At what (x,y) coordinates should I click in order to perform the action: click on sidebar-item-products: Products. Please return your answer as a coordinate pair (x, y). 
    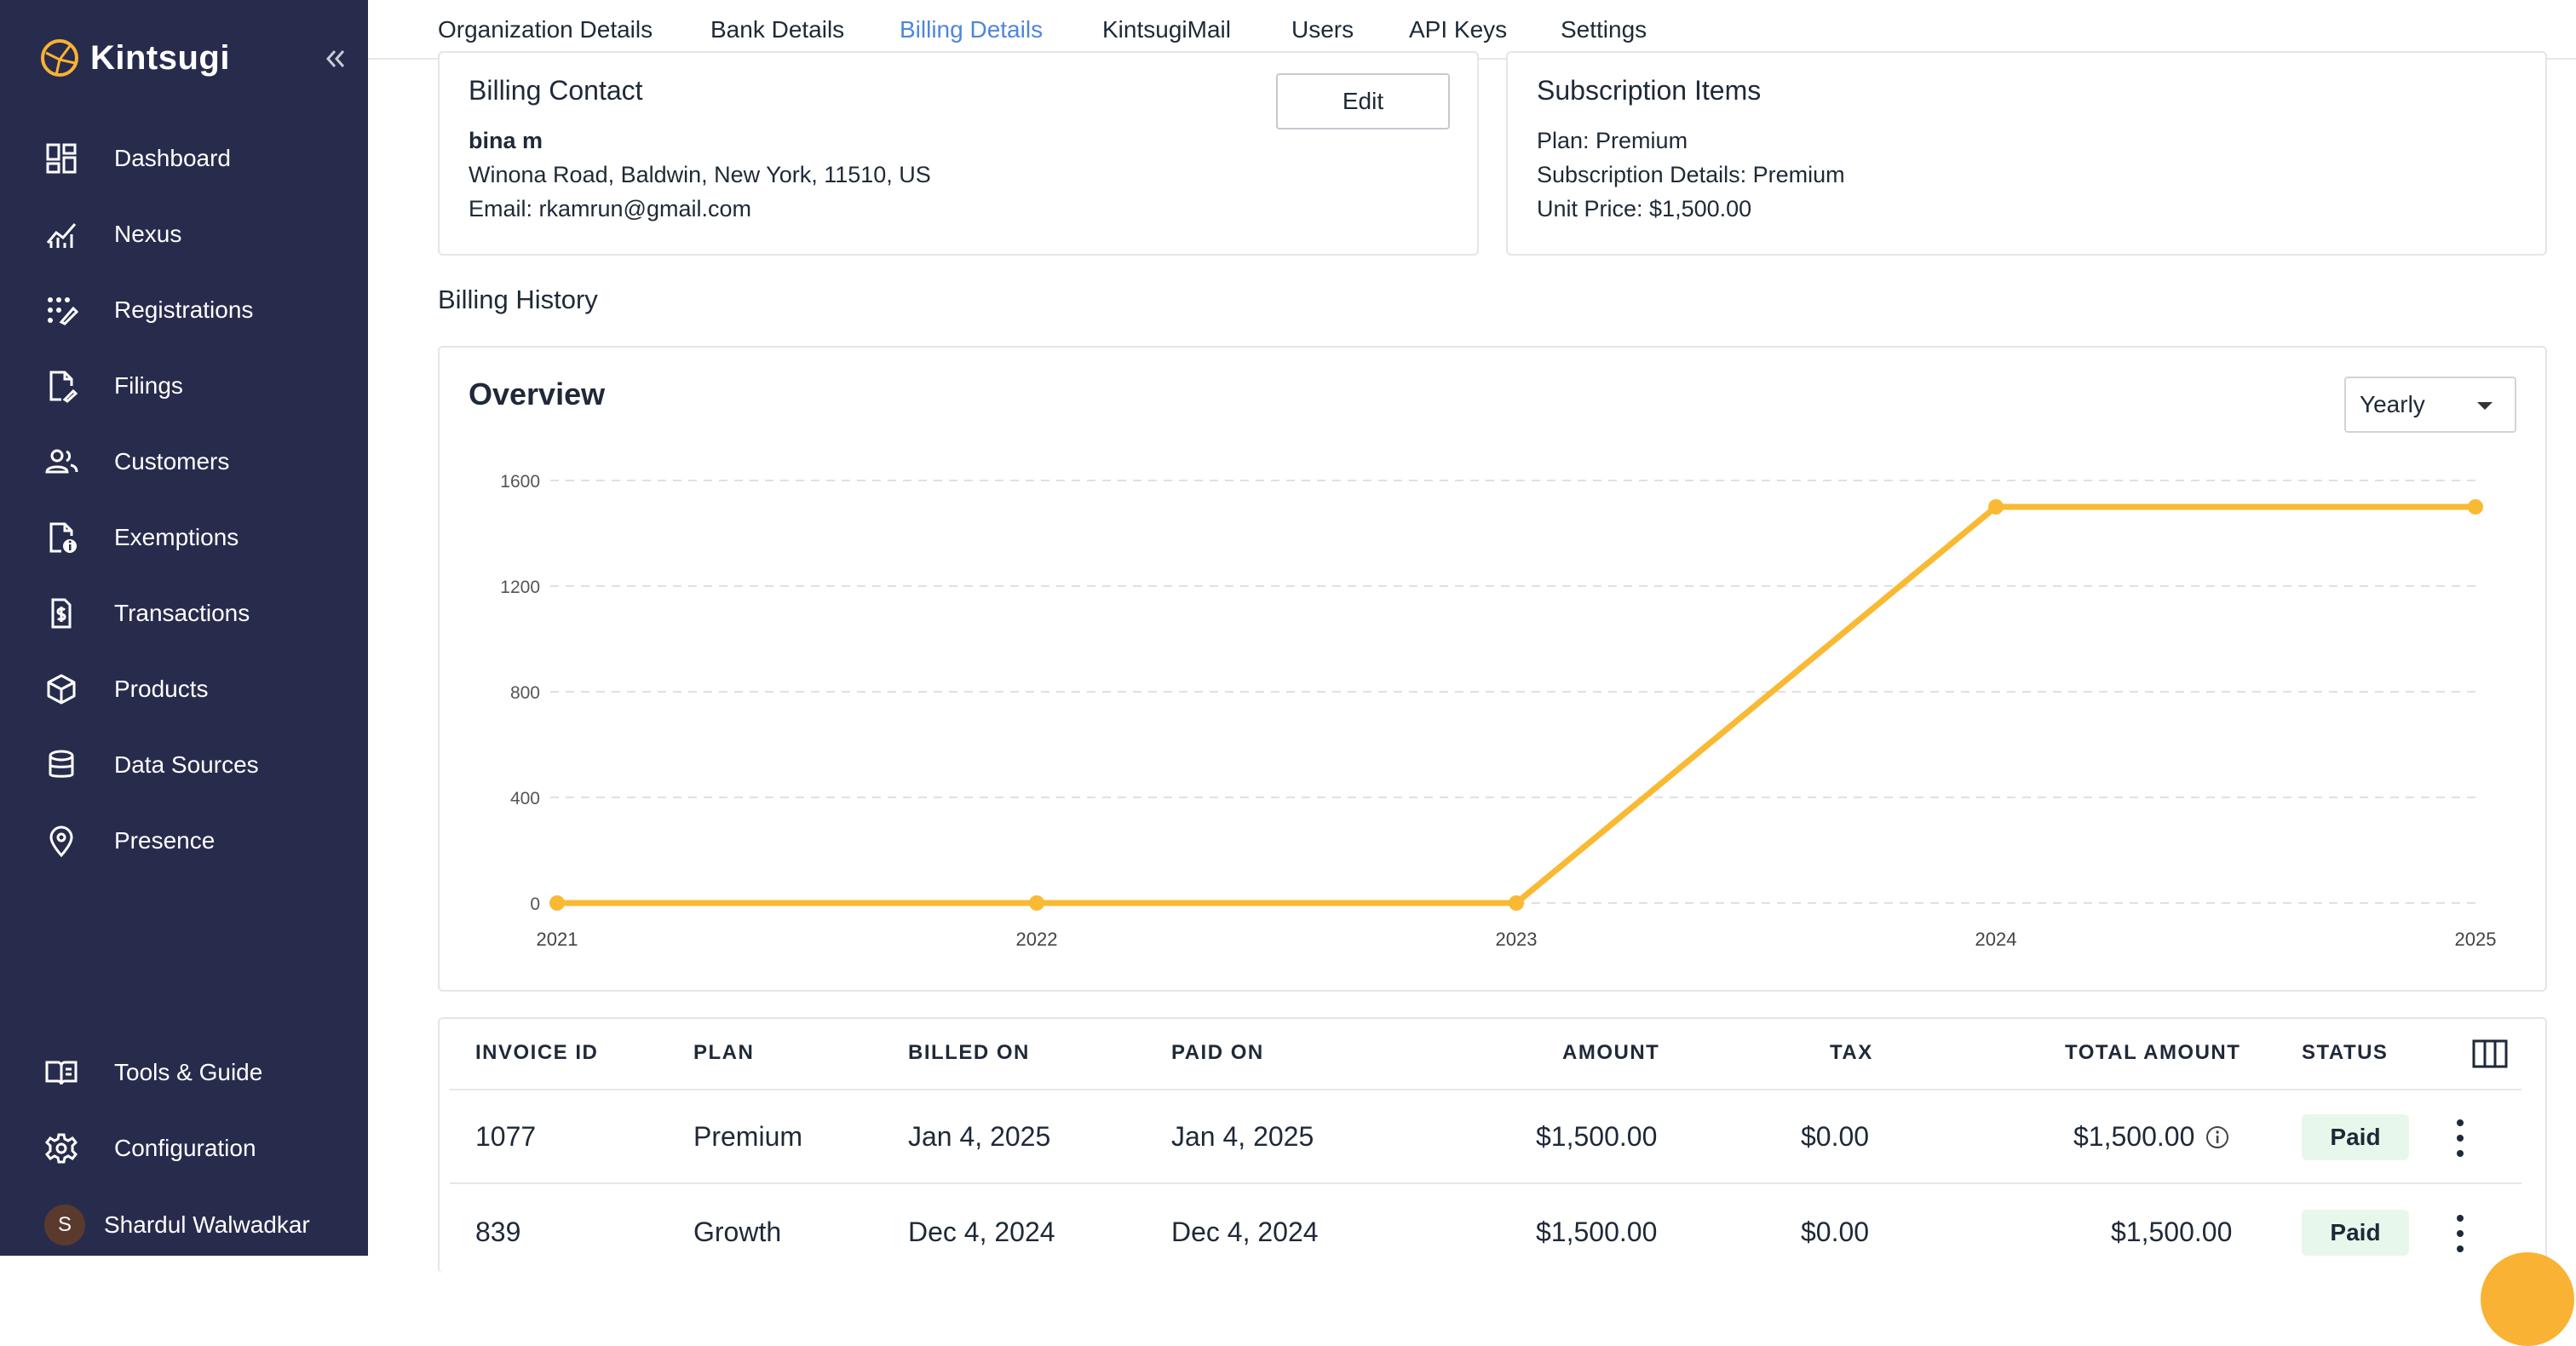
    Looking at the image, I should click on (196, 690).